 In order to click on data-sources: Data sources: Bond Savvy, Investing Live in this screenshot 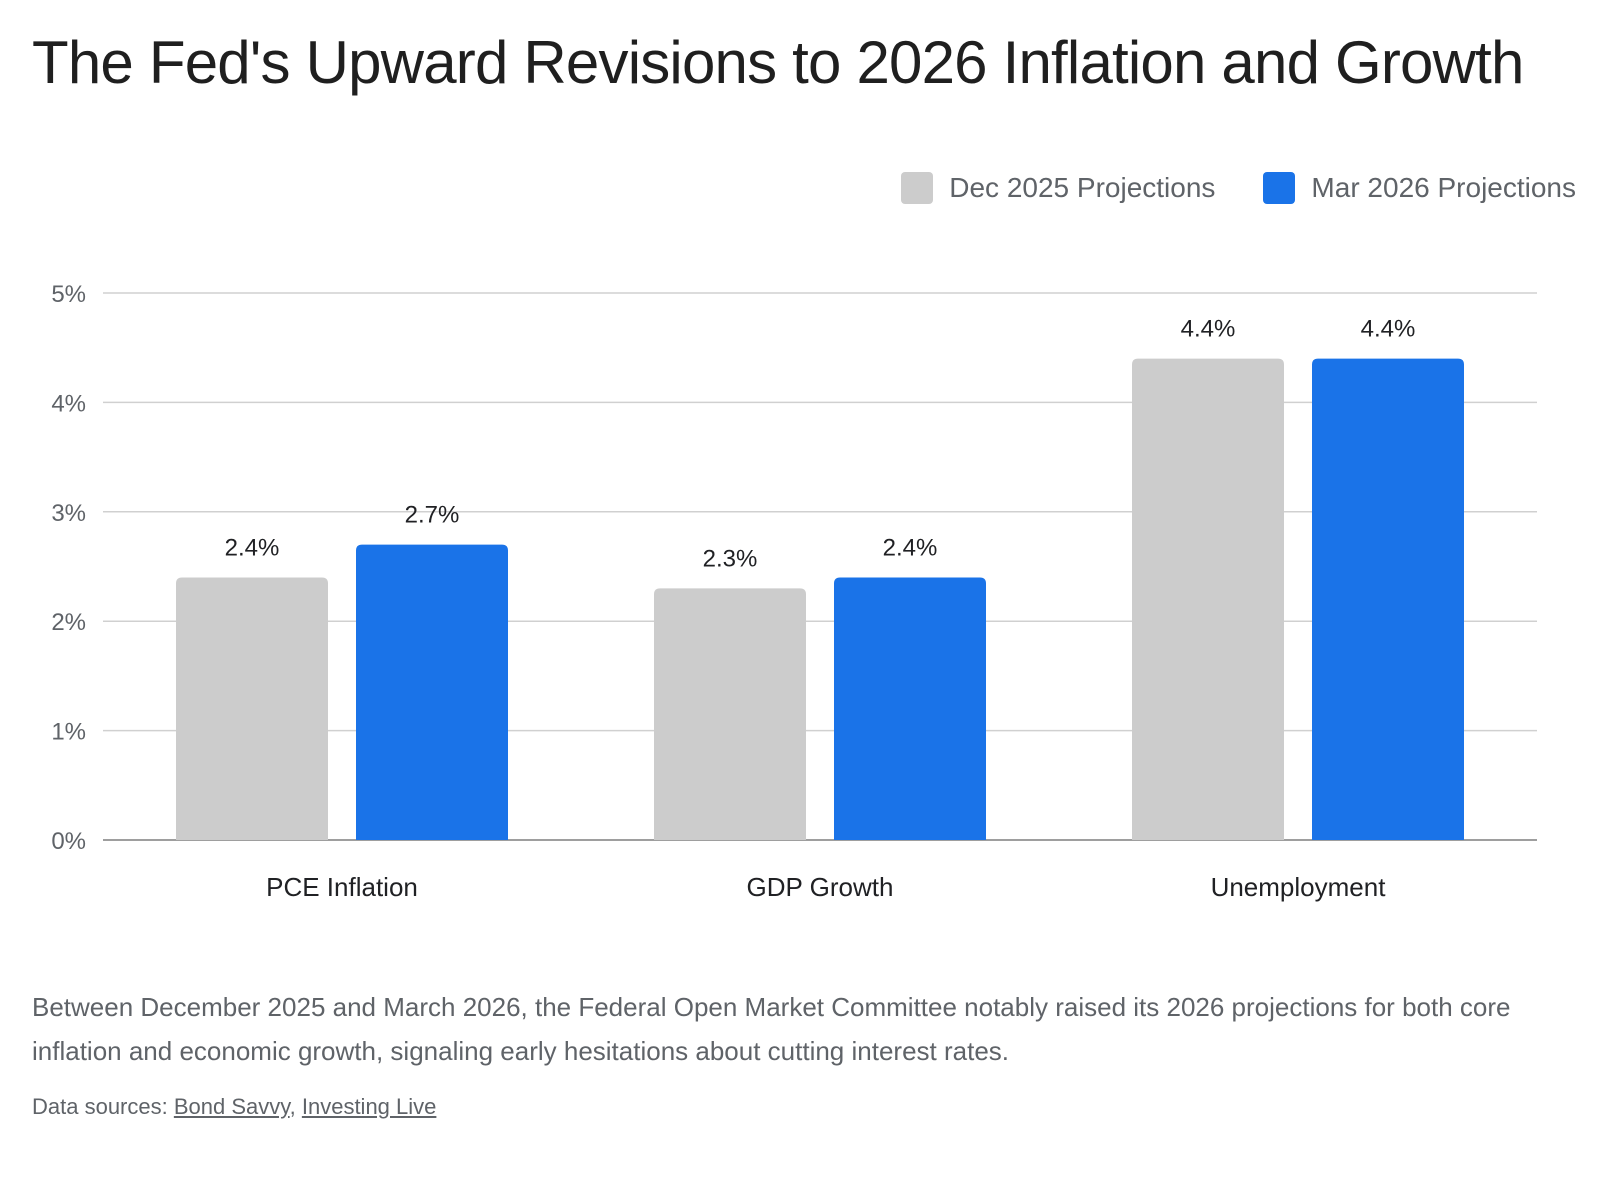, I will do `click(234, 1107)`.